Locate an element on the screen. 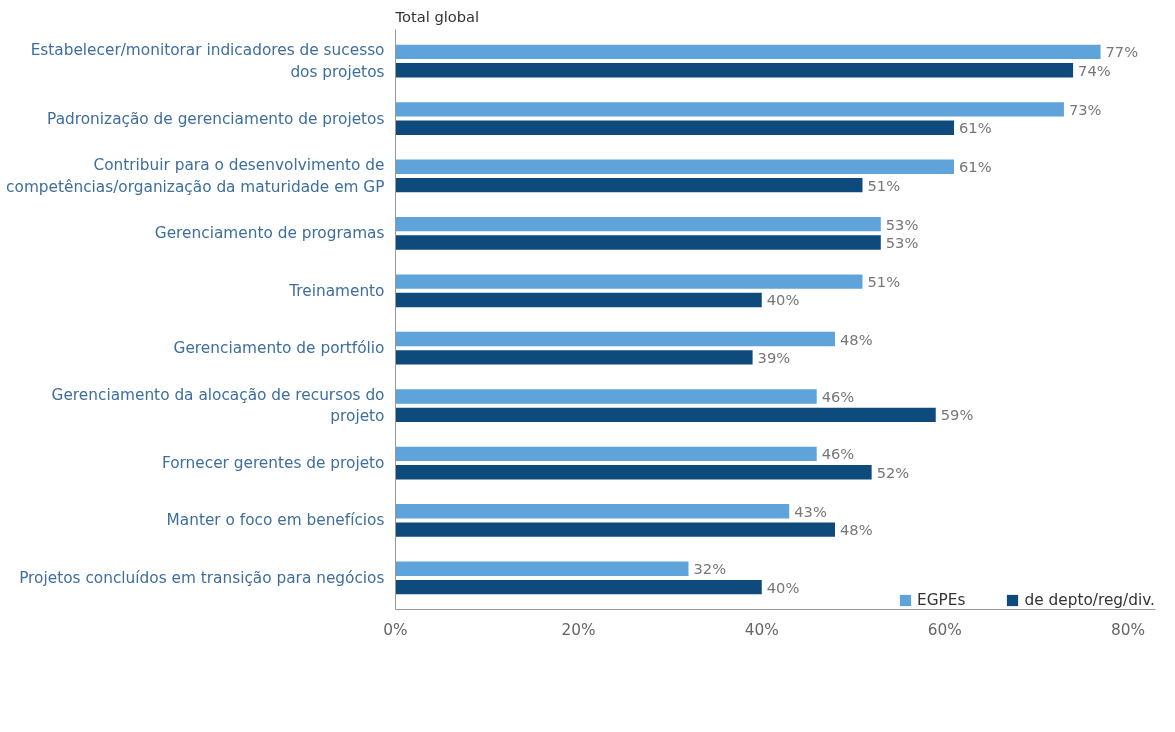 This screenshot has height=732, width=1175. y-tick-label: Treinamento is located at coordinates (336, 290).